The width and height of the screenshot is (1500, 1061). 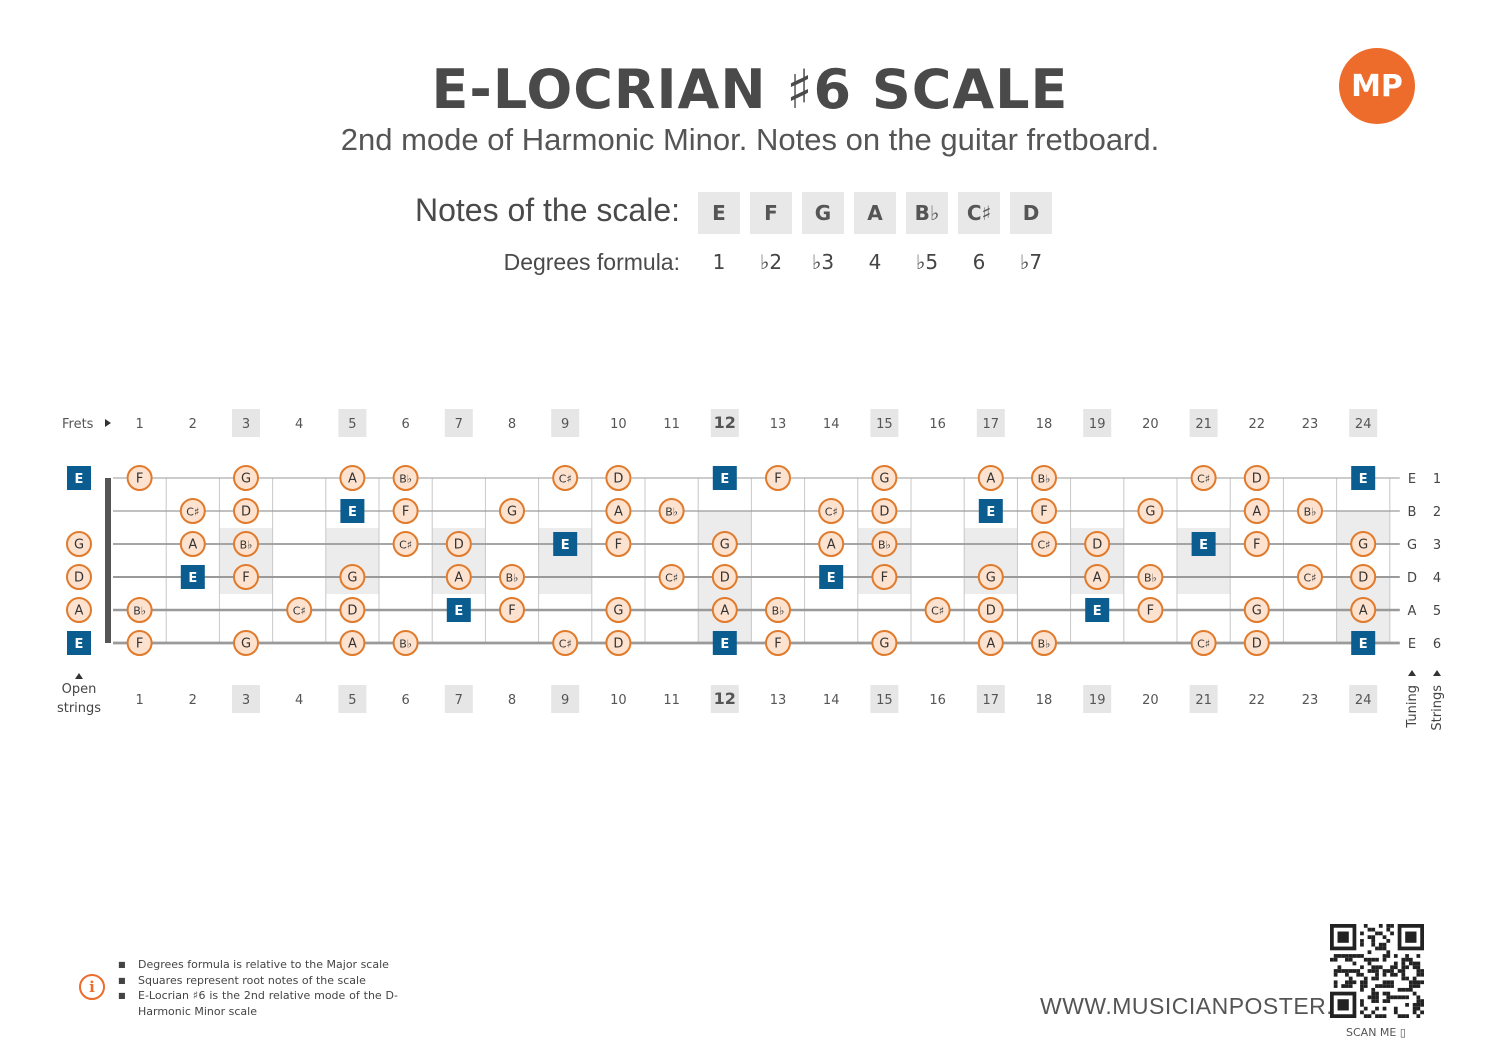 I want to click on fret-number: 22, so click(x=1257, y=424).